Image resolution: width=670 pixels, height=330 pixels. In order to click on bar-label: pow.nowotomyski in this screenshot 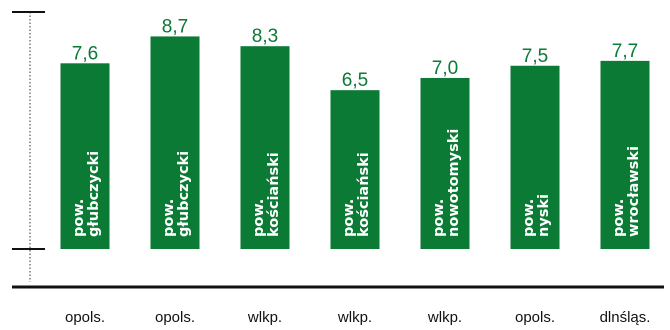, I will do `click(446, 183)`.